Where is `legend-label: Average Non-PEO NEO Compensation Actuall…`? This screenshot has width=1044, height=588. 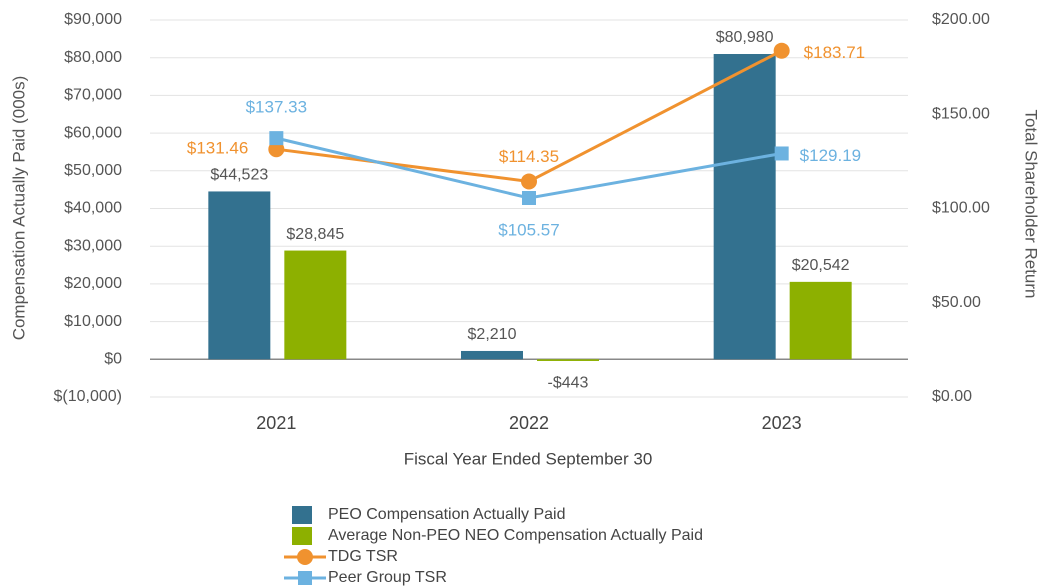
legend-label: Average Non-PEO NEO Compensation Actuall… is located at coordinates (515, 535).